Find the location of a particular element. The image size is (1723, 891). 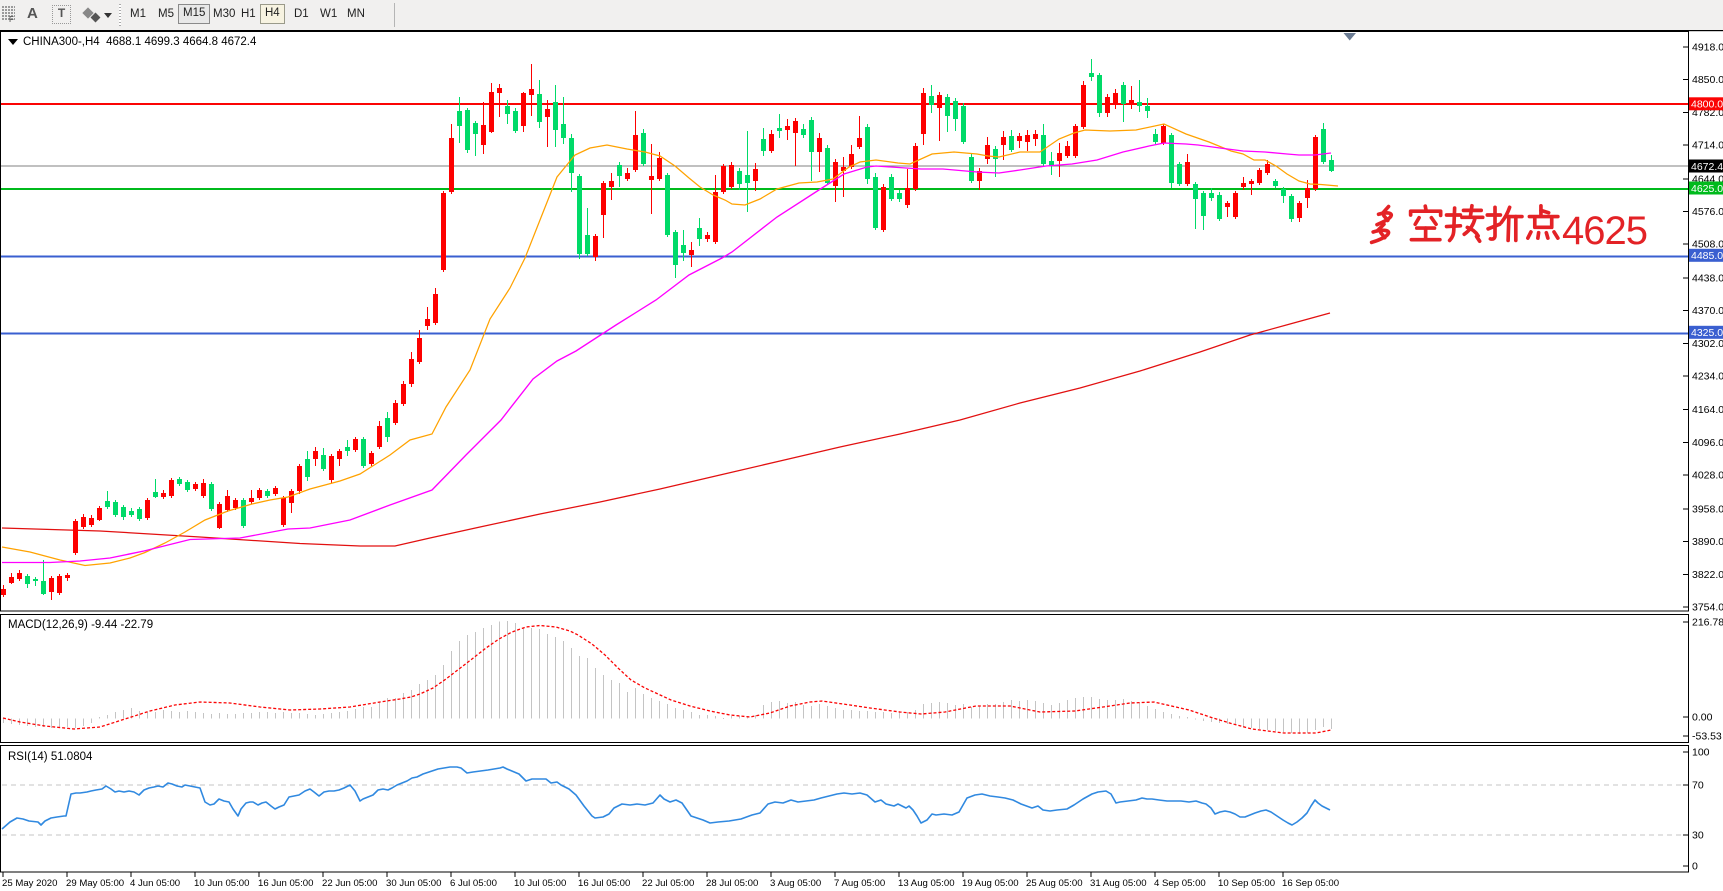

svg-text: 7 Aug 05:00 is located at coordinates (859, 883).